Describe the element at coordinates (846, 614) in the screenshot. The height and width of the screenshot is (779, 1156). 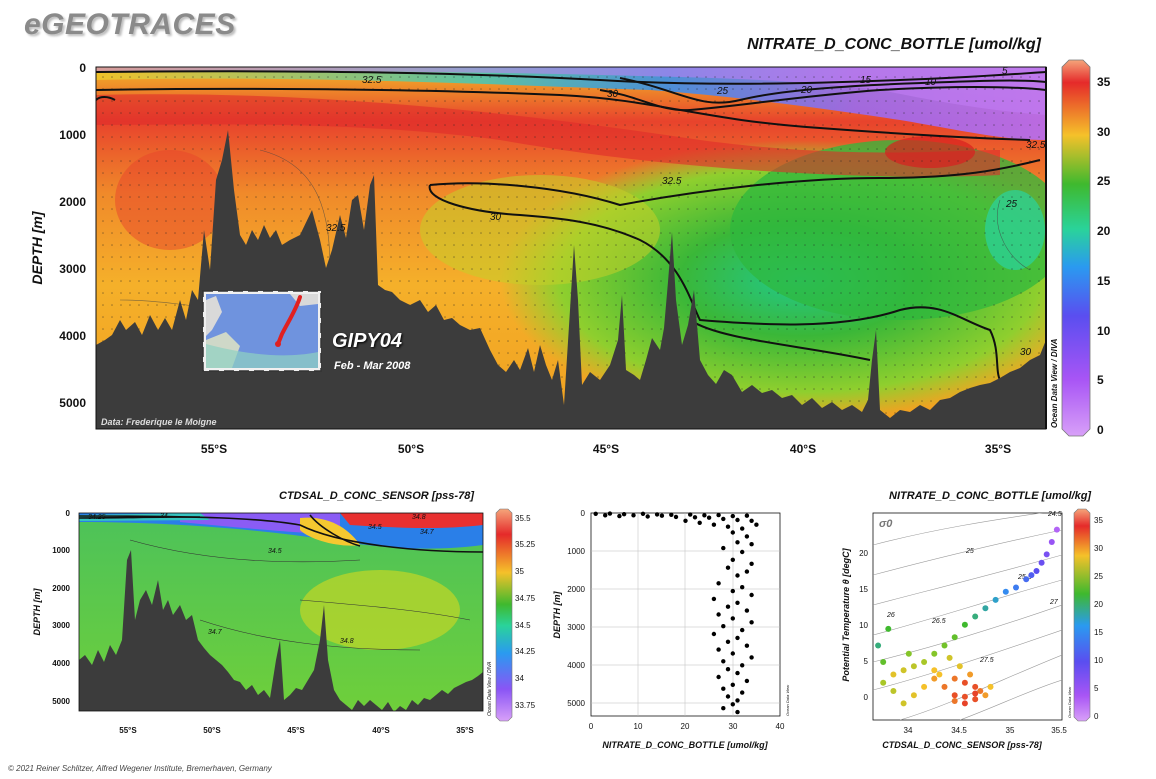
I see `ts-ylabel: Potential Temperature θ [degC]` at that location.